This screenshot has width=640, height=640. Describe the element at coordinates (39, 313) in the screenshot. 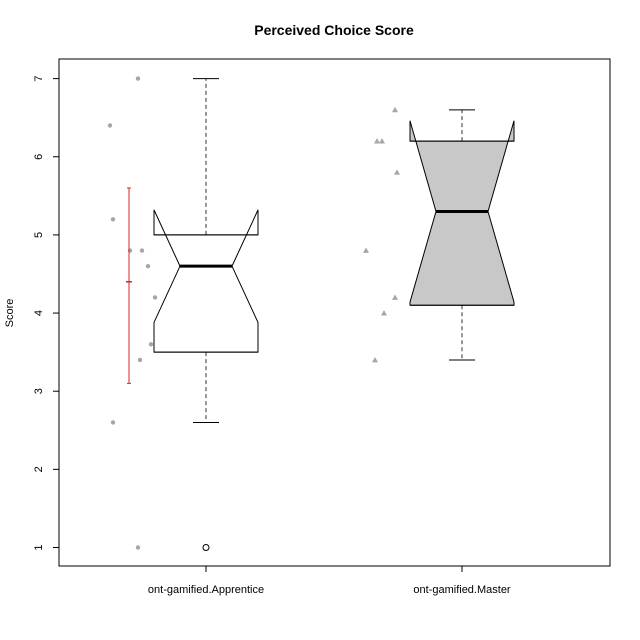

I see `y-tick-label: 4` at that location.